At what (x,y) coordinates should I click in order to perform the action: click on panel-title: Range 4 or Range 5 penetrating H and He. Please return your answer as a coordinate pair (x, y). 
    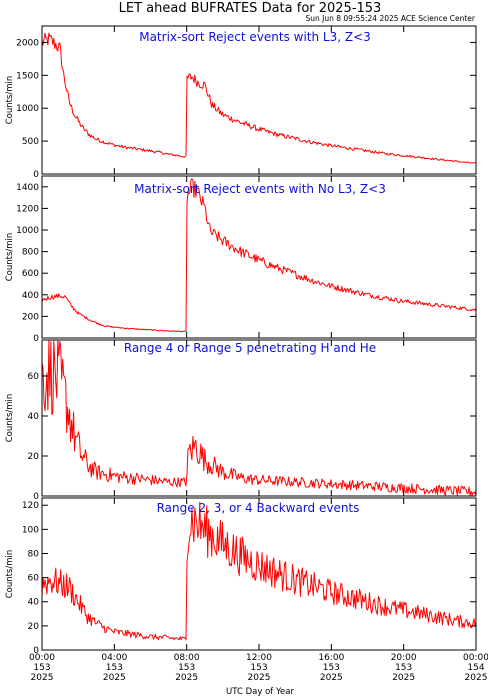
    Looking at the image, I should click on (250, 348).